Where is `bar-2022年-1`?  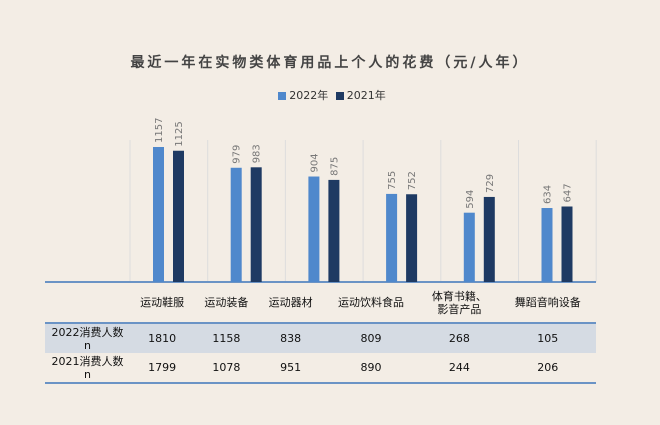
bar-2022年-1 is located at coordinates (236, 224).